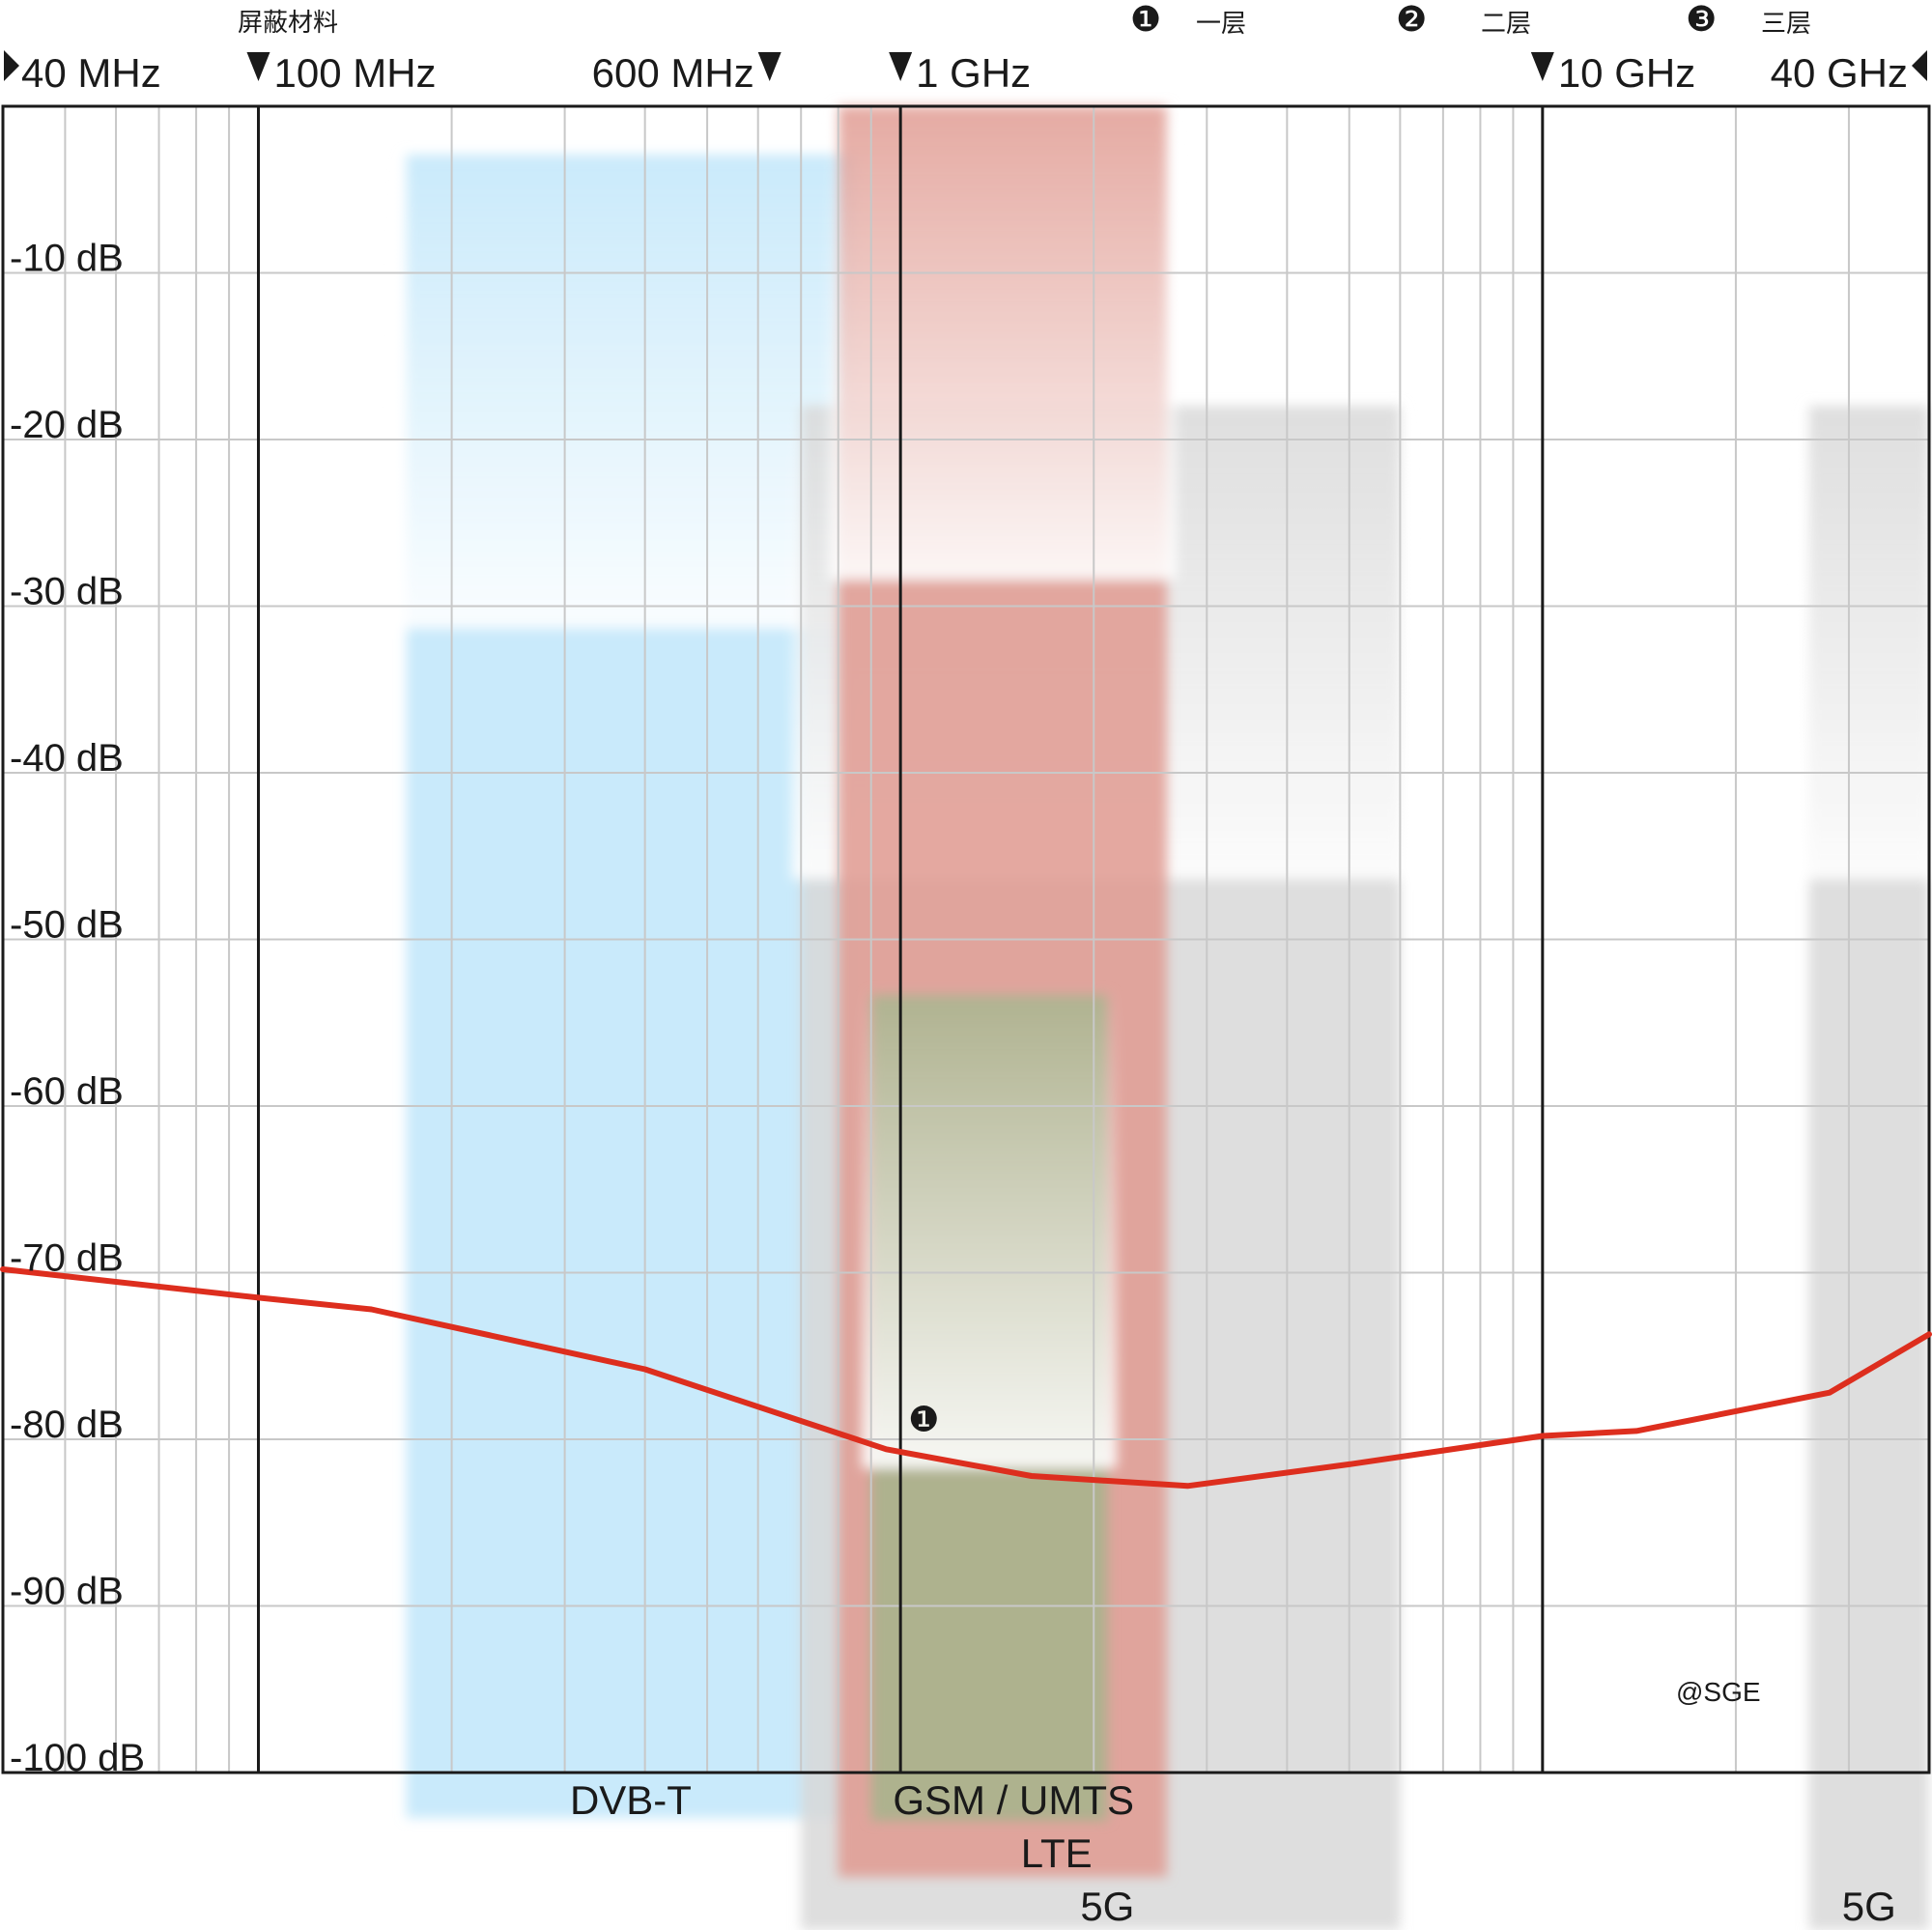 The height and width of the screenshot is (1930, 1932). I want to click on watermark: @SGE, so click(1718, 1692).